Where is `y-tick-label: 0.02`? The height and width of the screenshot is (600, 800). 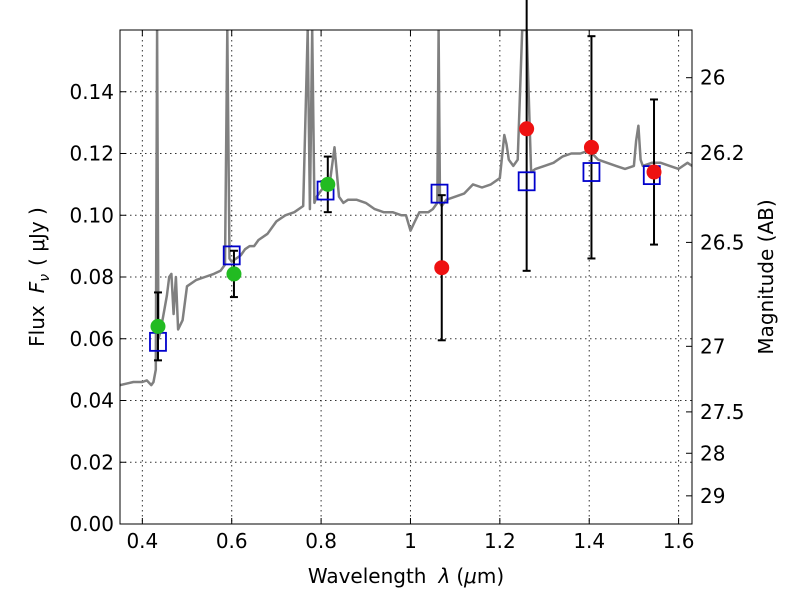 y-tick-label: 0.02 is located at coordinates (91, 462).